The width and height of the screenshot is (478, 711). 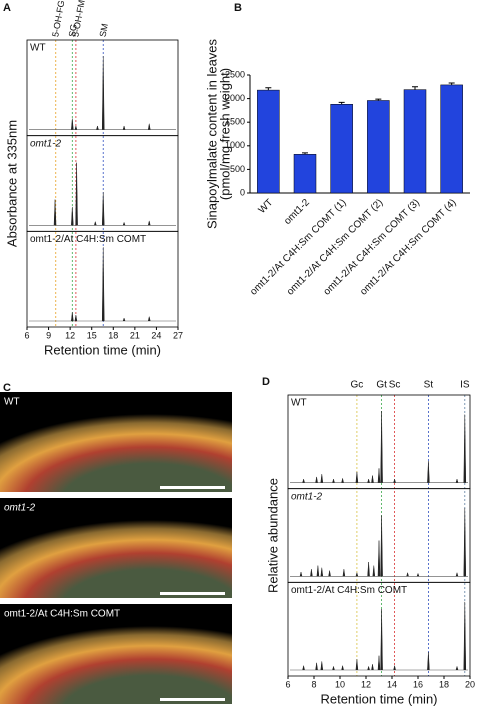 What do you see at coordinates (104, 30) in the screenshot?
I see `marker-label: SM` at bounding box center [104, 30].